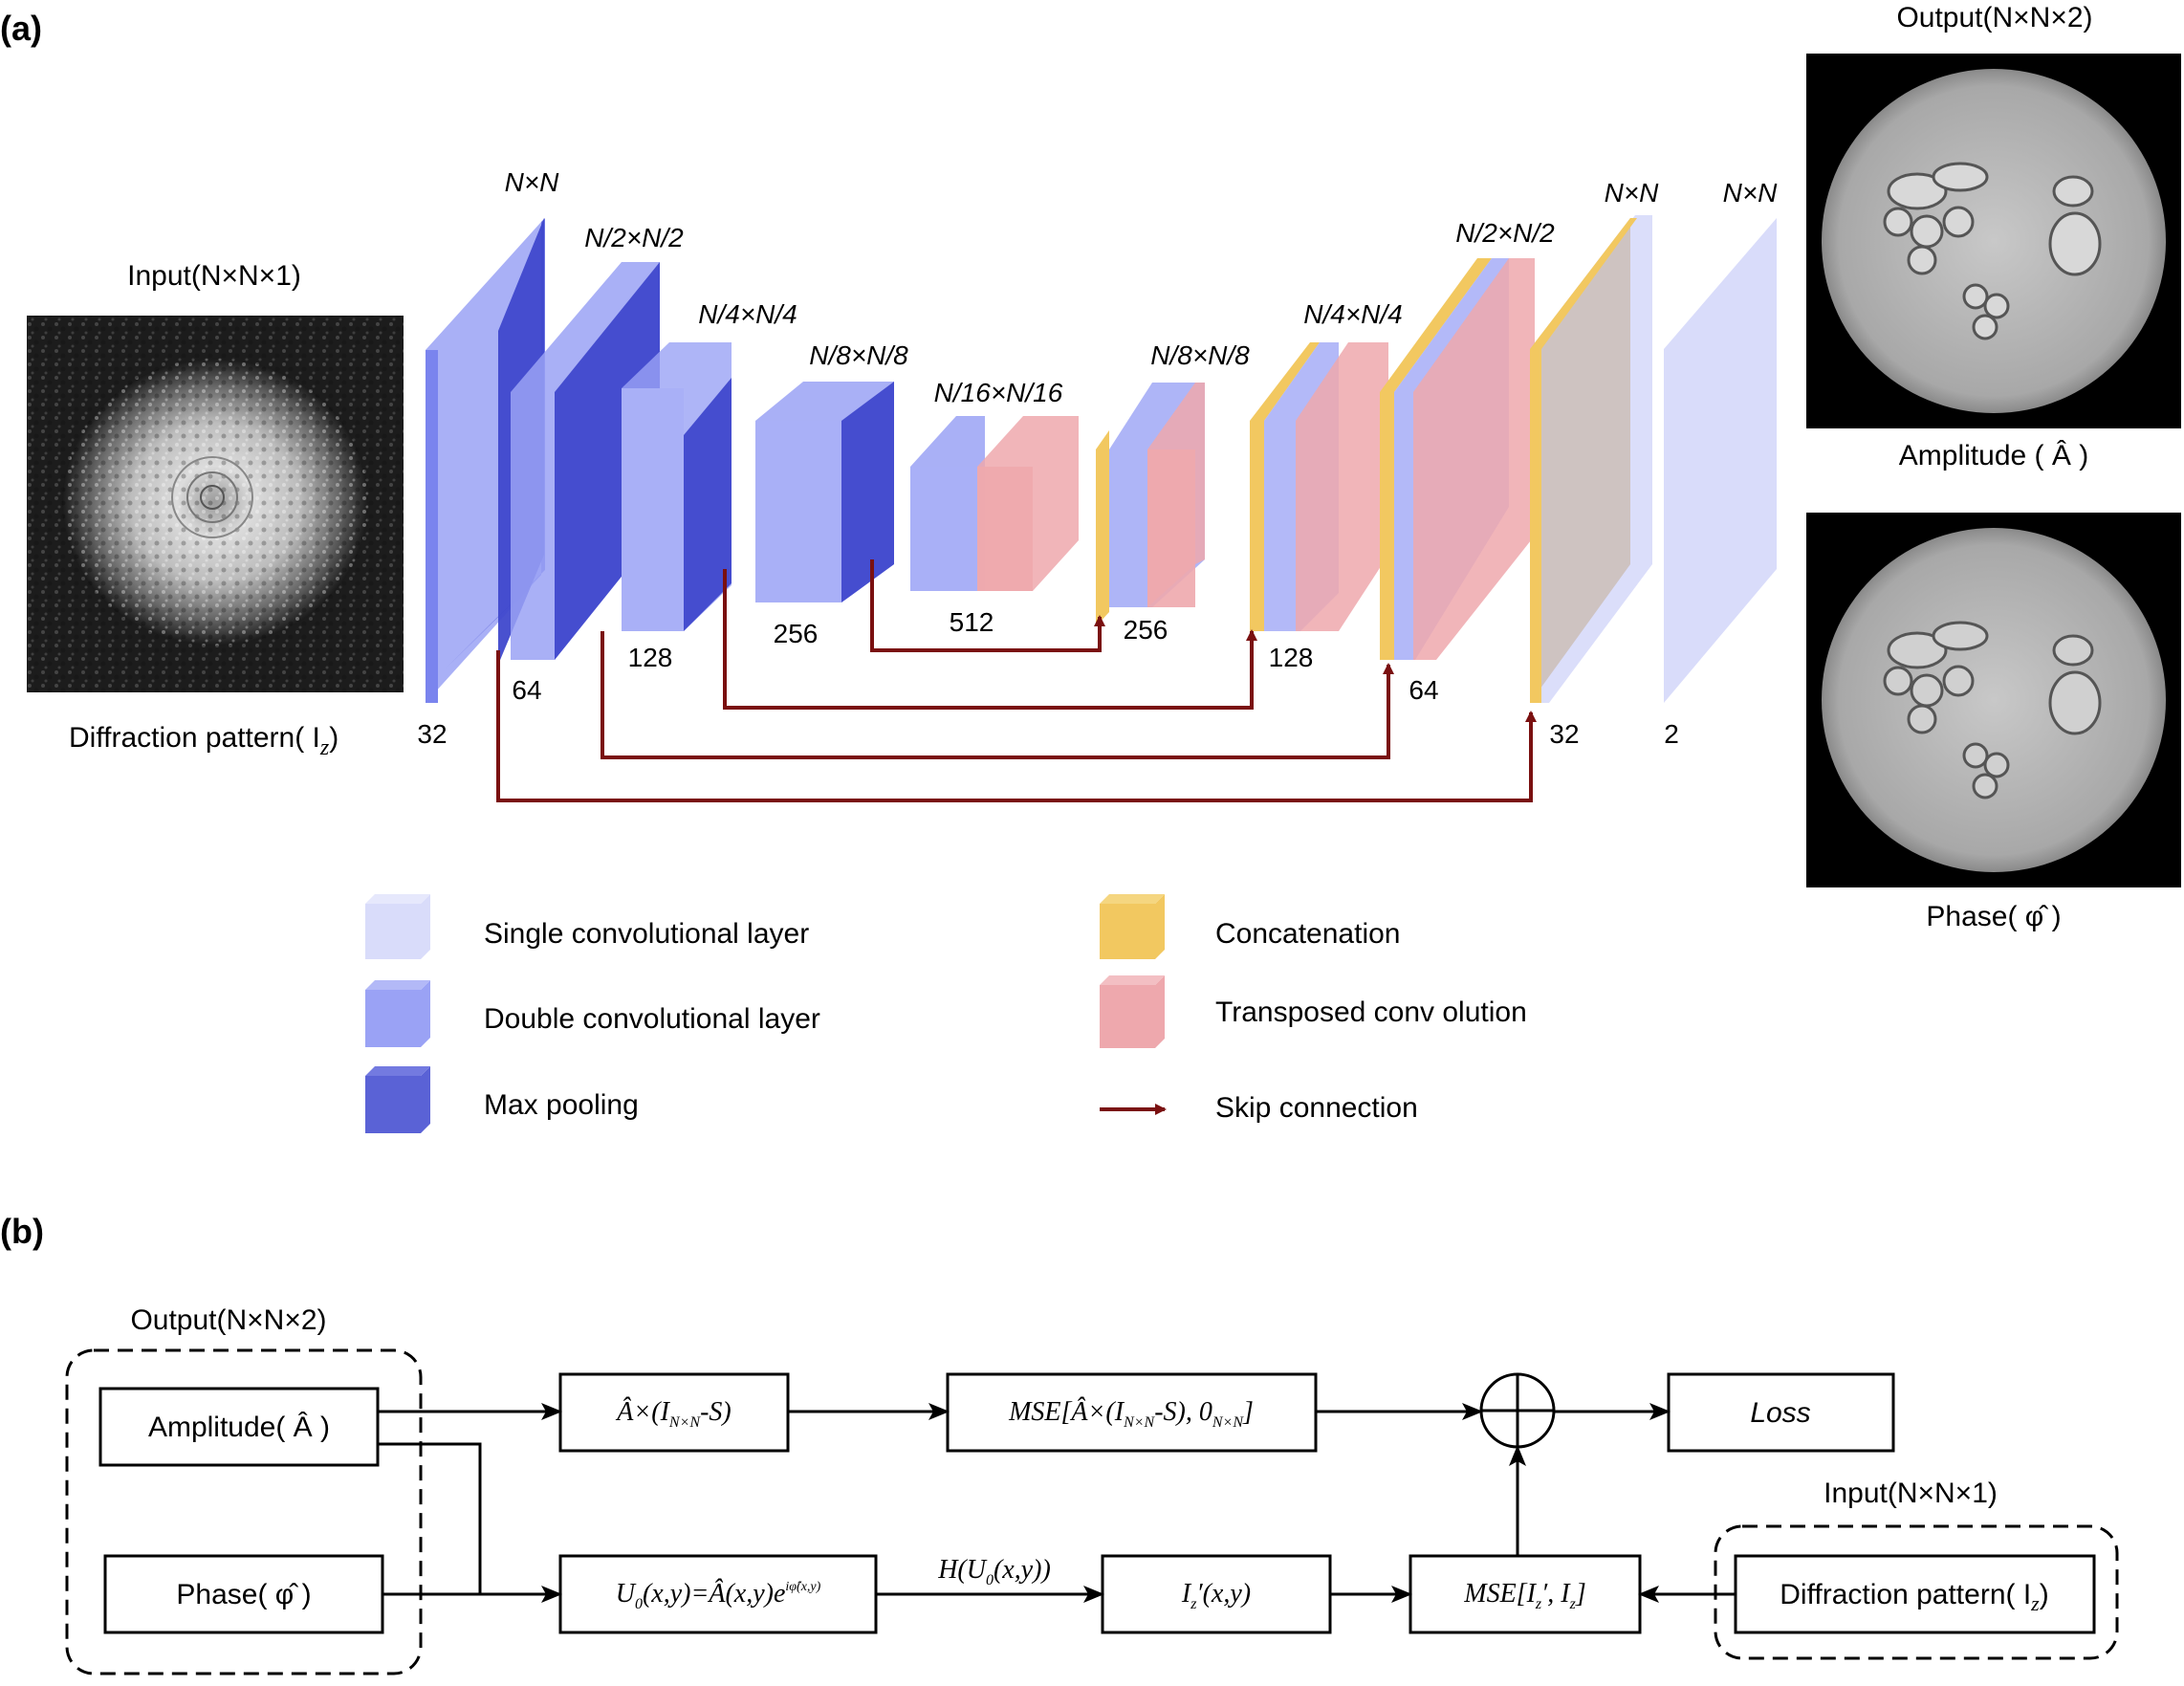 Image resolution: width=2184 pixels, height=1686 pixels. Describe the element at coordinates (1994, 17) in the screenshot. I see `output-title: Output(N×N×2)` at that location.